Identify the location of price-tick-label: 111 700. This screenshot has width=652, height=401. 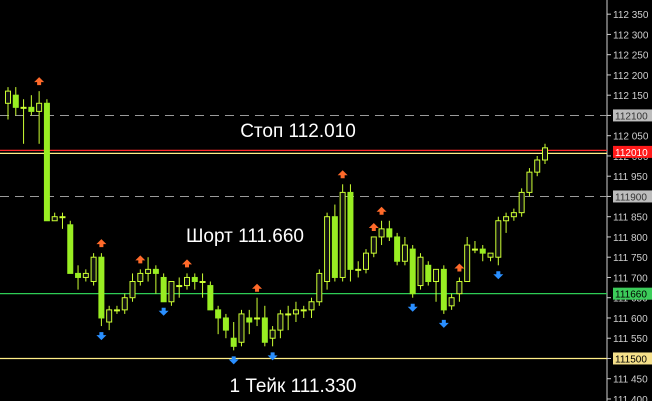
(630, 278).